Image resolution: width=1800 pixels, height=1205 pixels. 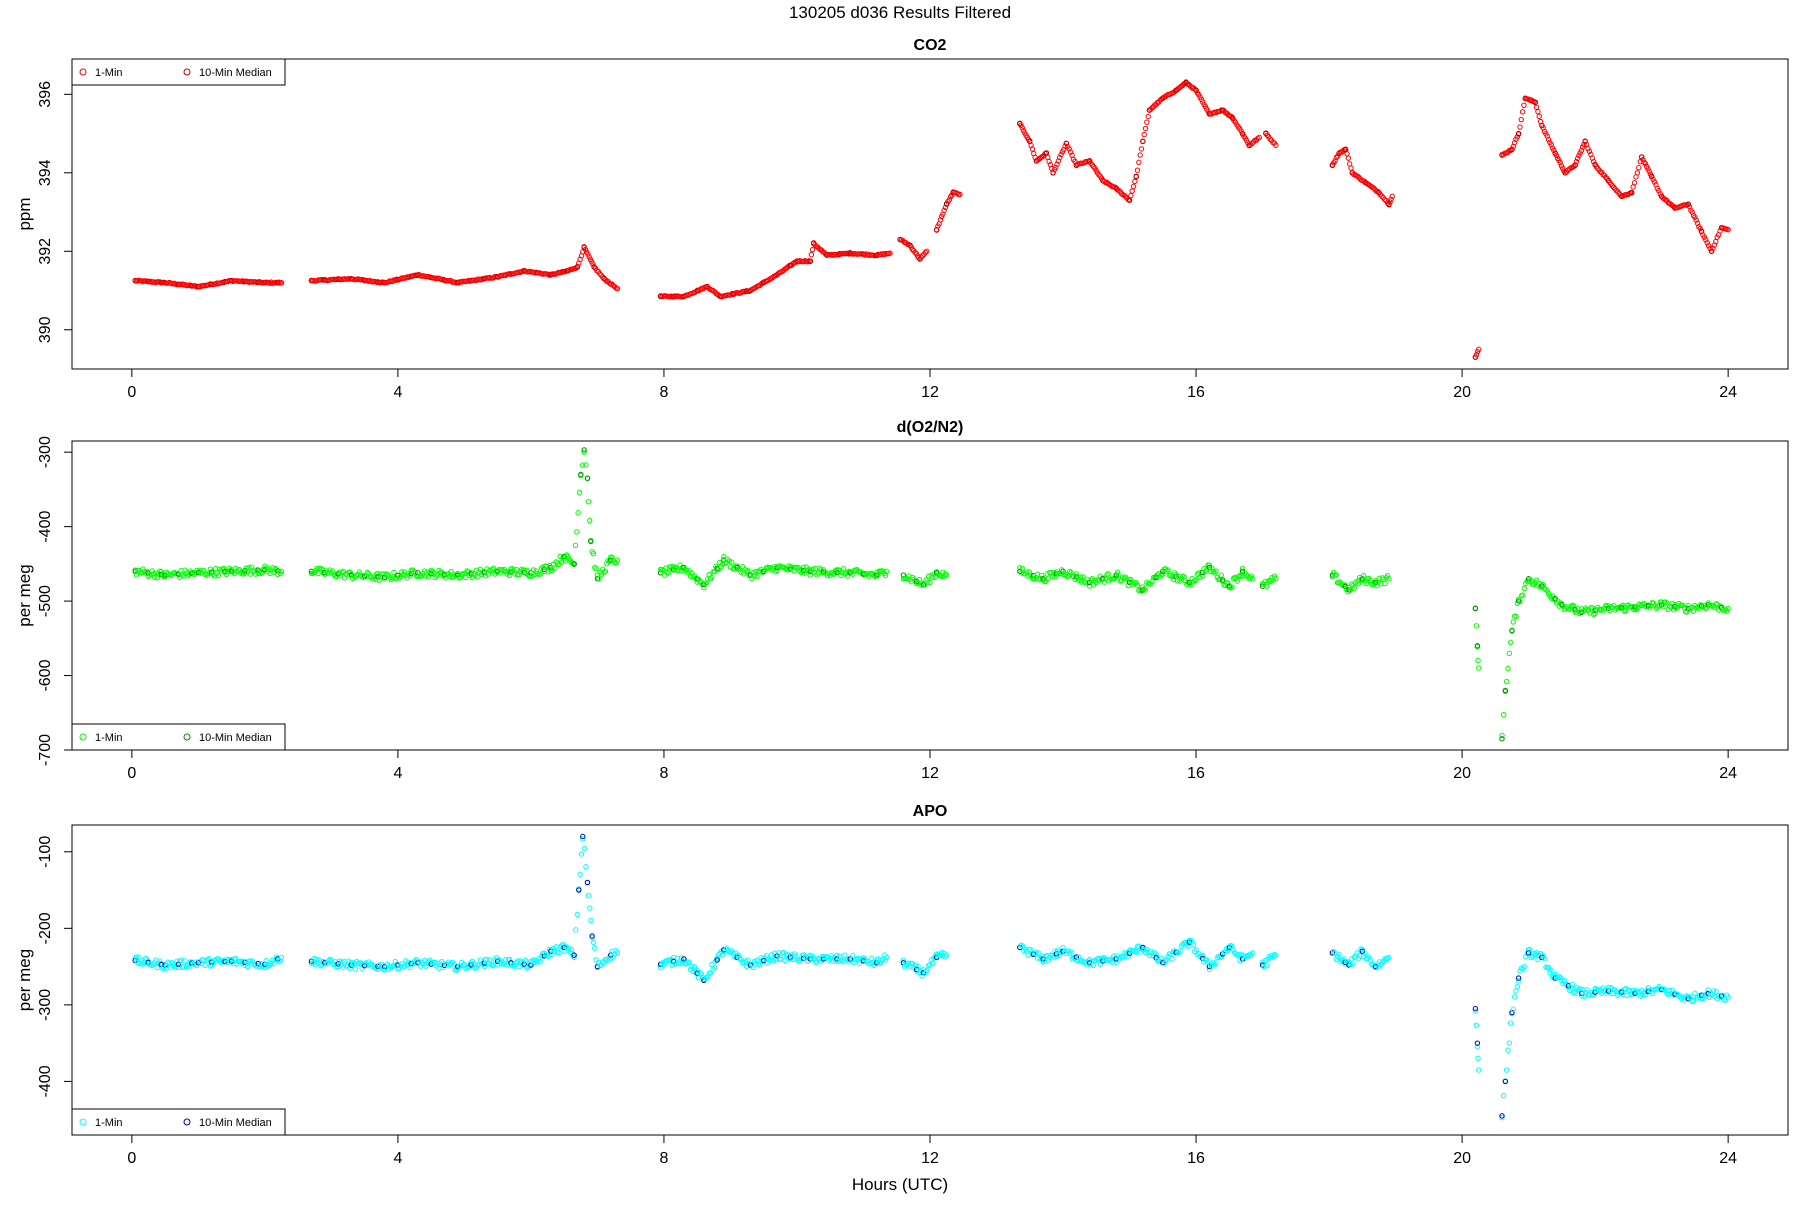 What do you see at coordinates (178, 737) in the screenshot?
I see `legend-box` at bounding box center [178, 737].